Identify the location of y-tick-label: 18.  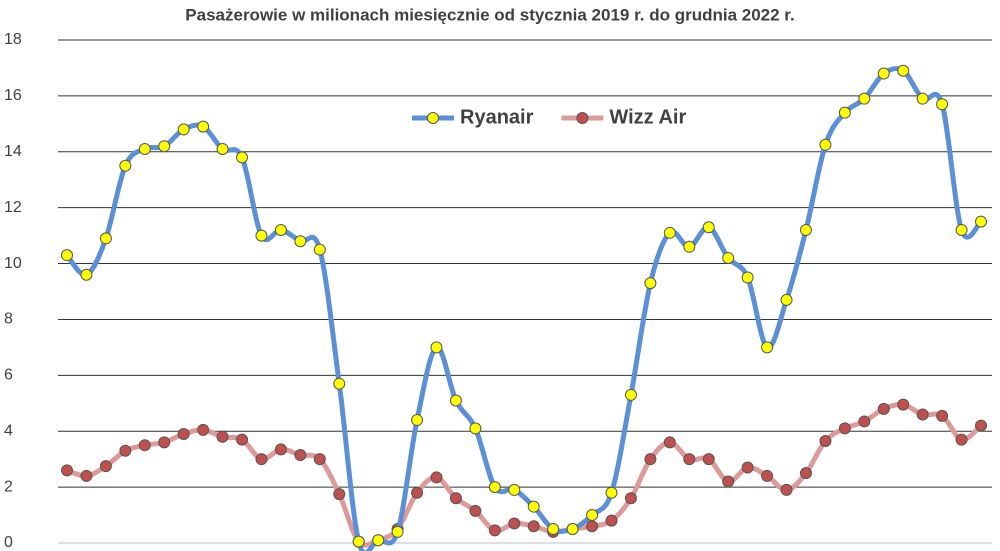
(13, 39).